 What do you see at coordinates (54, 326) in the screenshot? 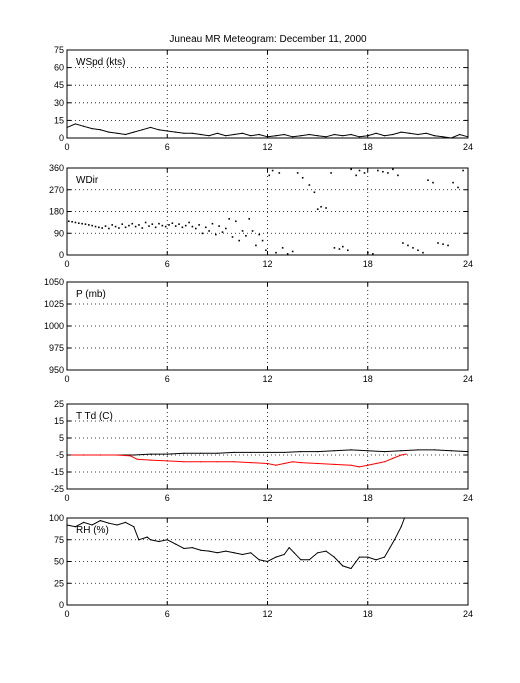
I see `y-tick-label: 1000` at bounding box center [54, 326].